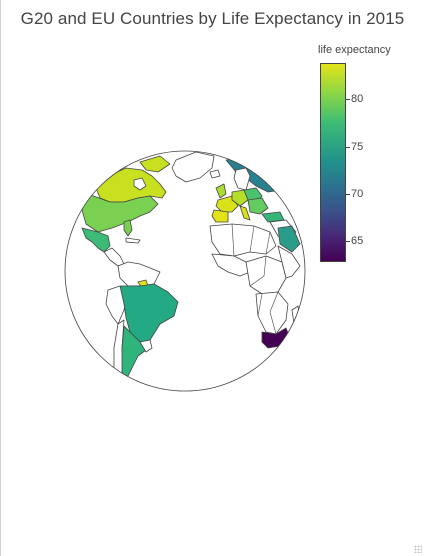 This screenshot has width=425, height=556. Describe the element at coordinates (140, 184) in the screenshot. I see `hudson-bay` at that location.